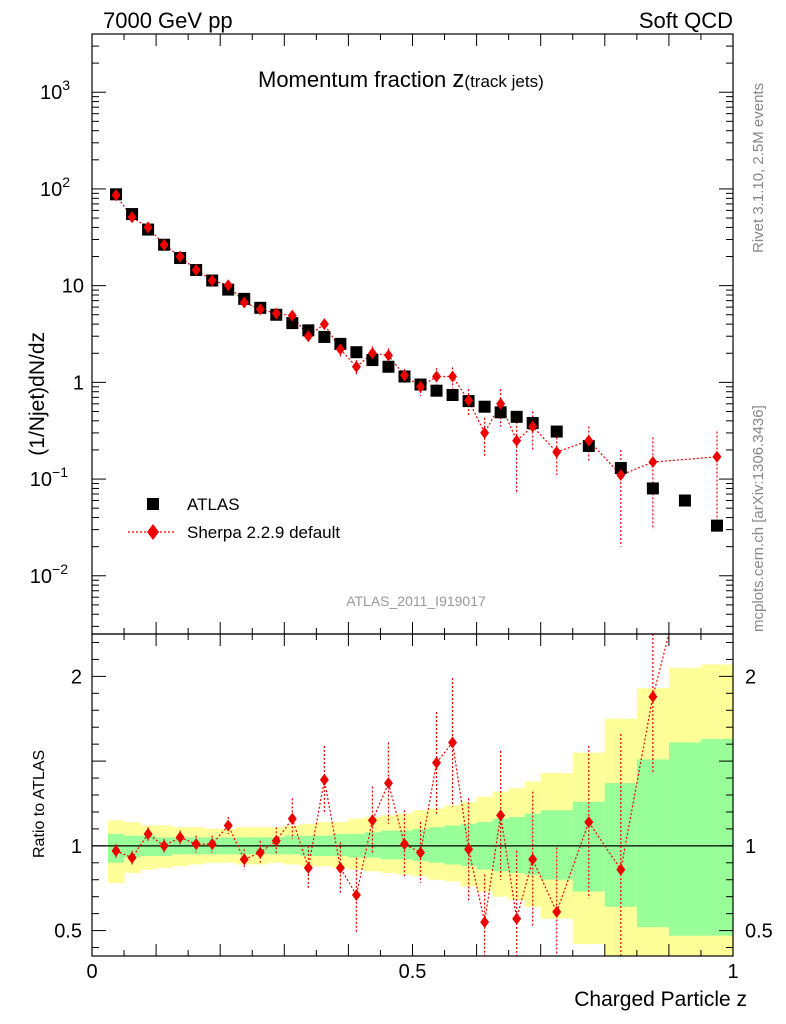 The width and height of the screenshot is (786, 1024). I want to click on main-y-axis-title-text: (1/Njet)dN/dz, so click(37, 394).